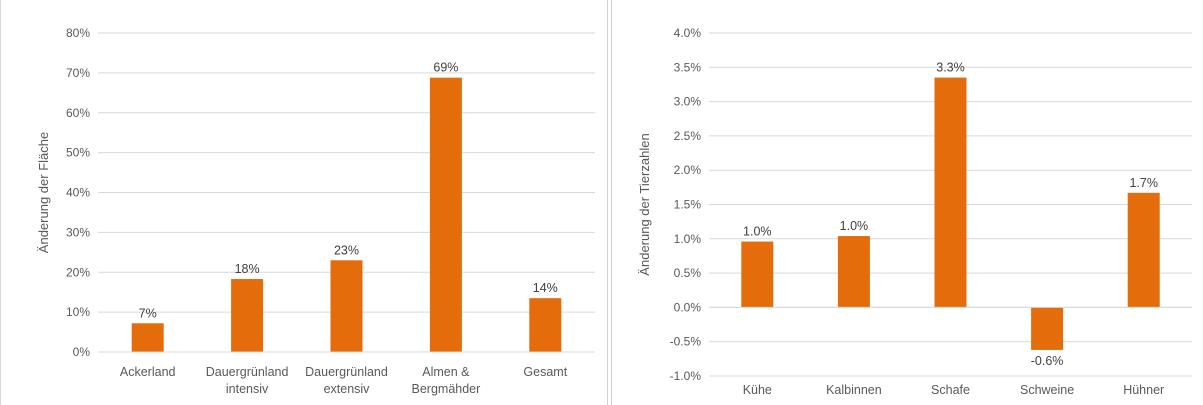 Image resolution: width=1203 pixels, height=405 pixels. I want to click on x-category-label: Kalbinnen, so click(854, 390).